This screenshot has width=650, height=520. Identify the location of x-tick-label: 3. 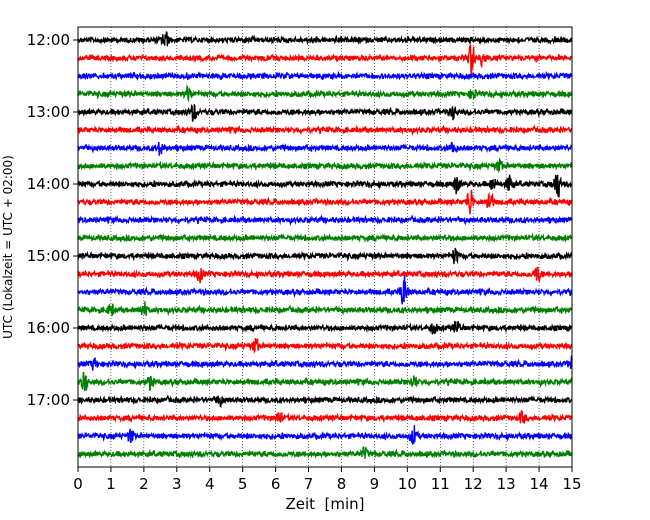
(177, 484).